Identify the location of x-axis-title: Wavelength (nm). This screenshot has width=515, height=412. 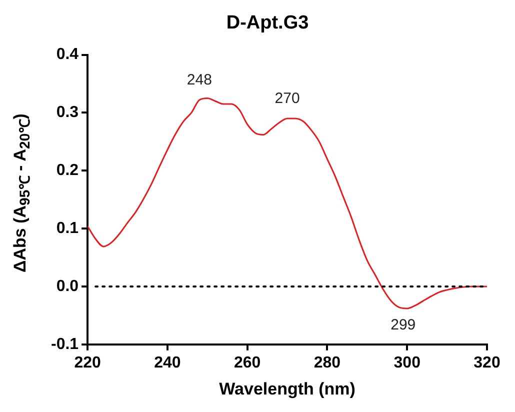
(287, 388).